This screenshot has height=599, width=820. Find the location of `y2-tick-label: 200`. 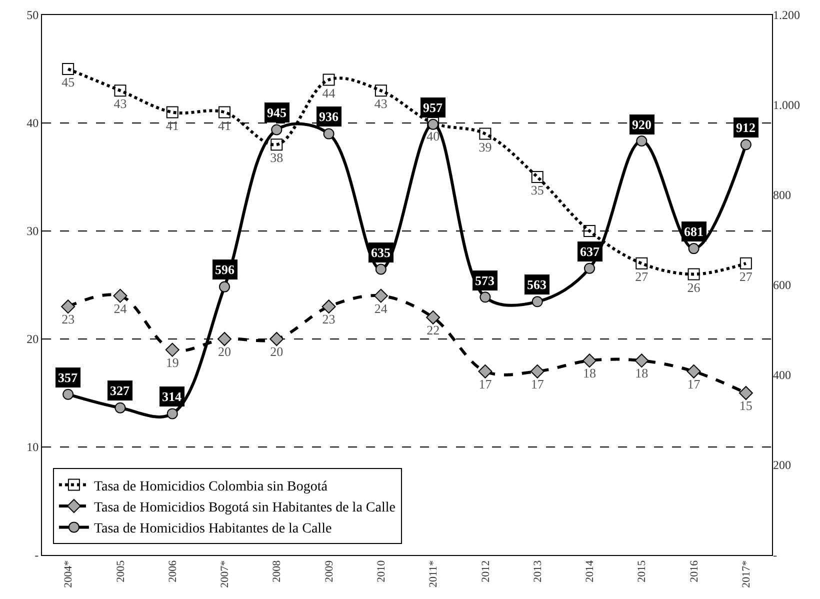

y2-tick-label: 200 is located at coordinates (782, 465).